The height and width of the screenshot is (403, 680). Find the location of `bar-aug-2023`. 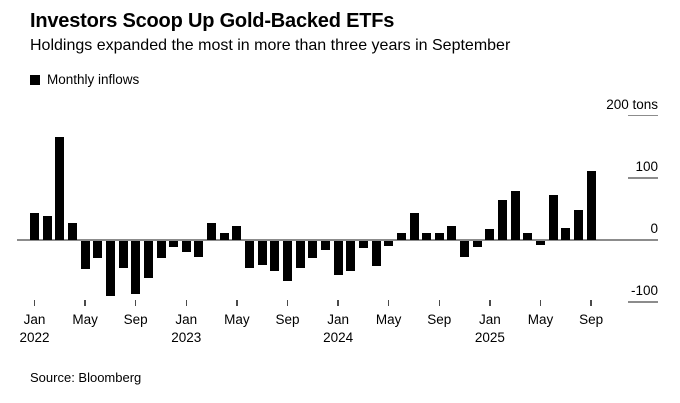

bar-aug-2023 is located at coordinates (275, 256).